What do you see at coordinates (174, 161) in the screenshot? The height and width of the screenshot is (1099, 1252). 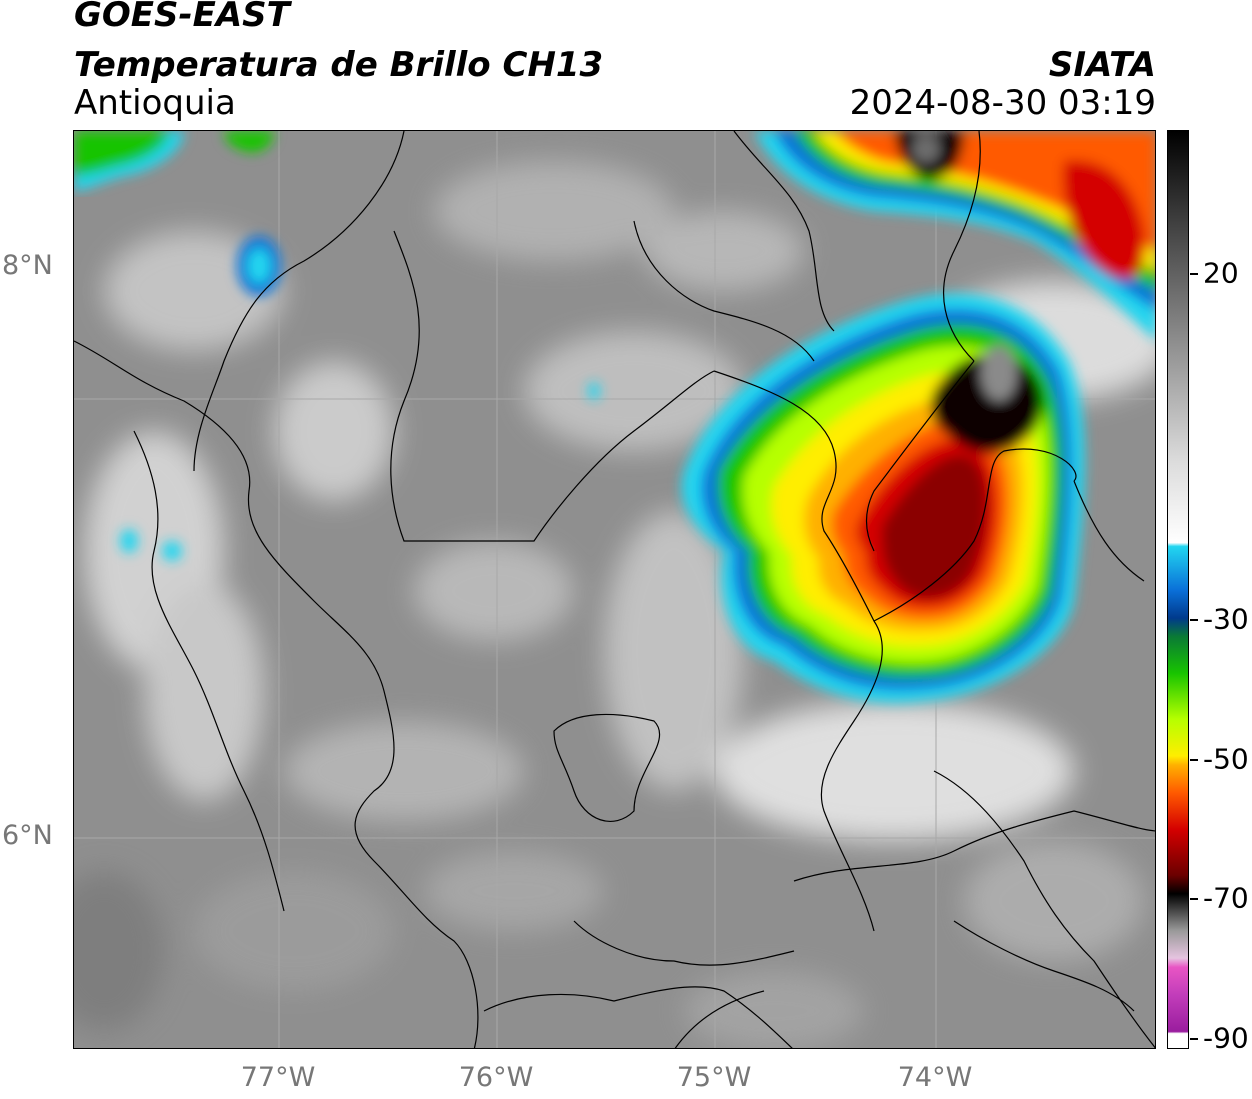 I see `cloud-cell-northwest` at bounding box center [174, 161].